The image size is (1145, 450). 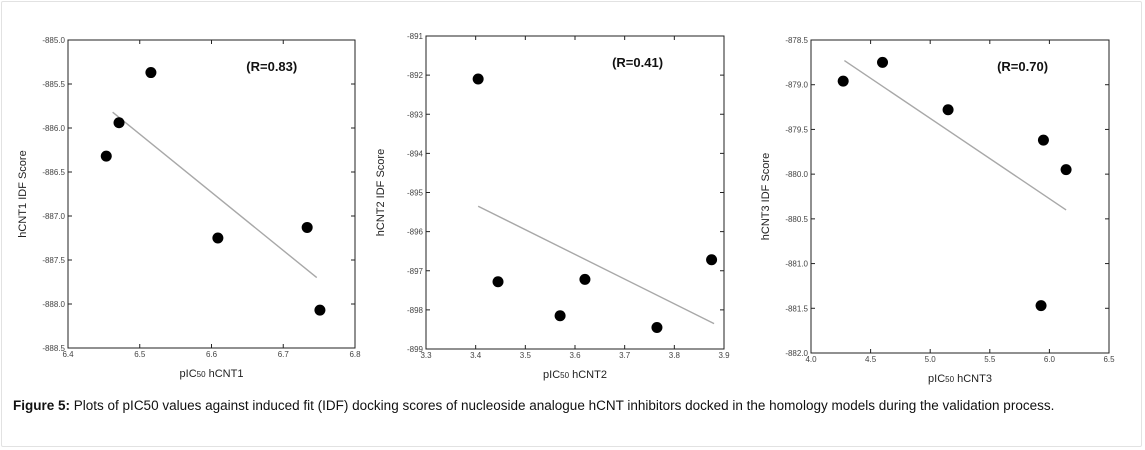 I want to click on chart-1-xtick-label: 6.4, so click(x=68, y=354).